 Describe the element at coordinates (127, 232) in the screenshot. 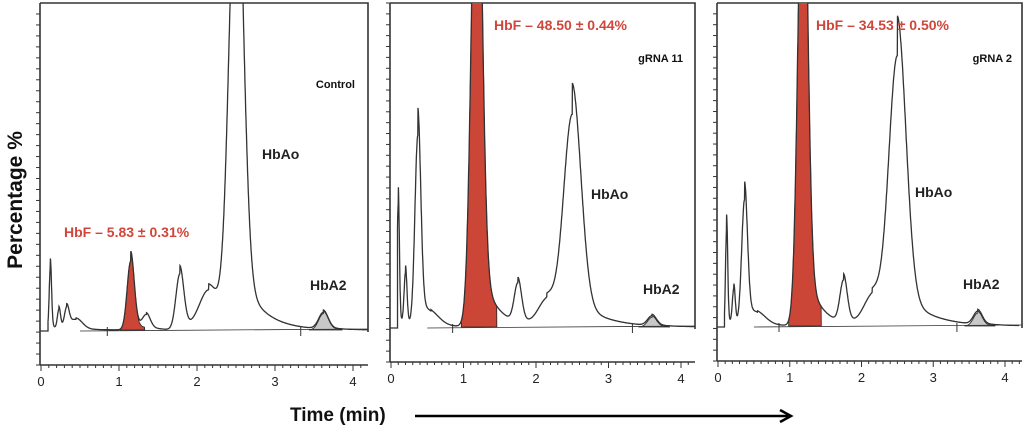

I see `hbf-annotation: HbF – 5.83 ± 0.31%` at that location.